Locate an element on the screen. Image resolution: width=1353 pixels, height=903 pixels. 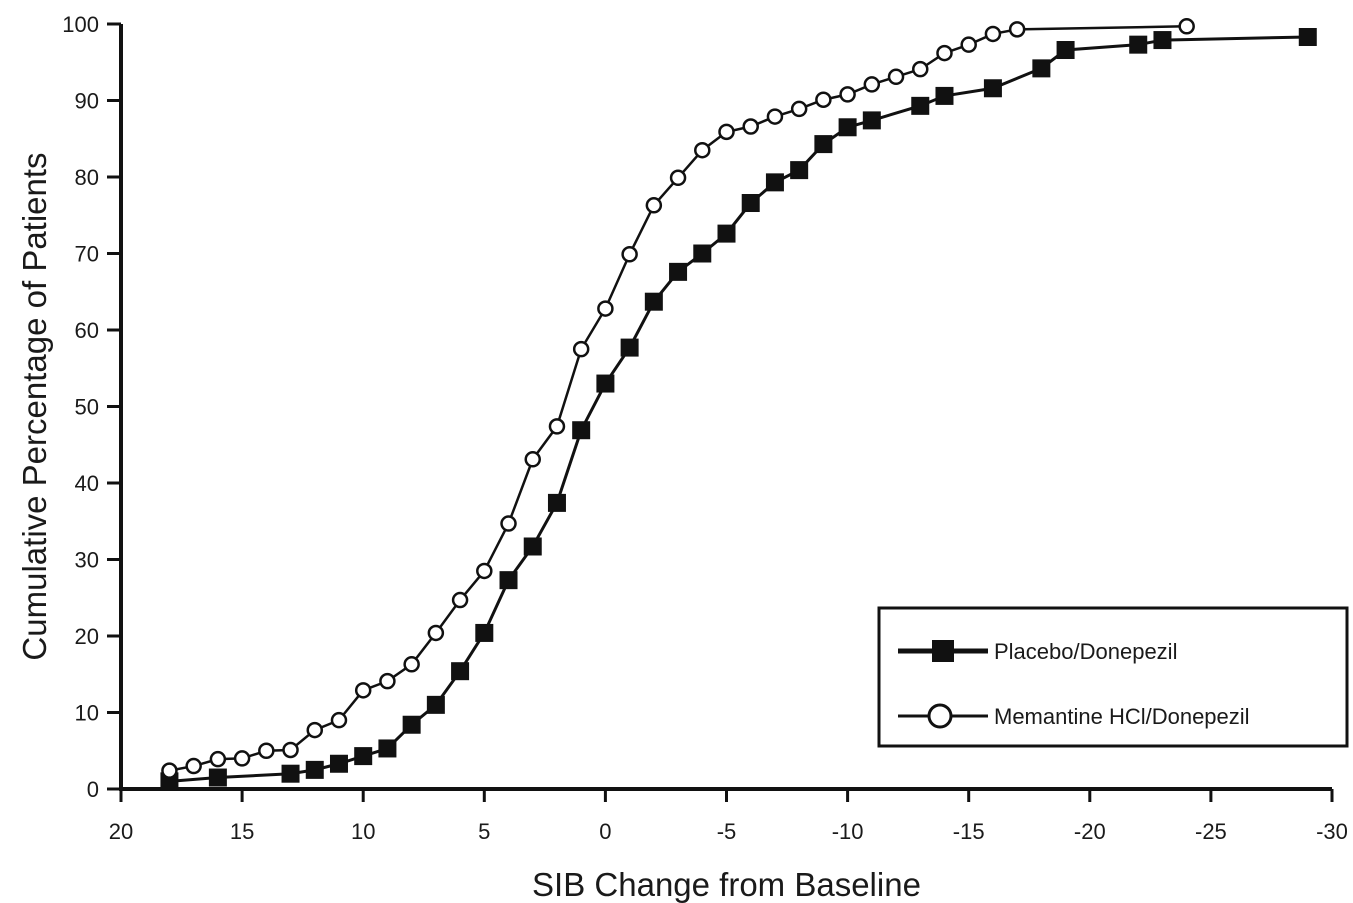
x-tick-label: -5 is located at coordinates (727, 831).